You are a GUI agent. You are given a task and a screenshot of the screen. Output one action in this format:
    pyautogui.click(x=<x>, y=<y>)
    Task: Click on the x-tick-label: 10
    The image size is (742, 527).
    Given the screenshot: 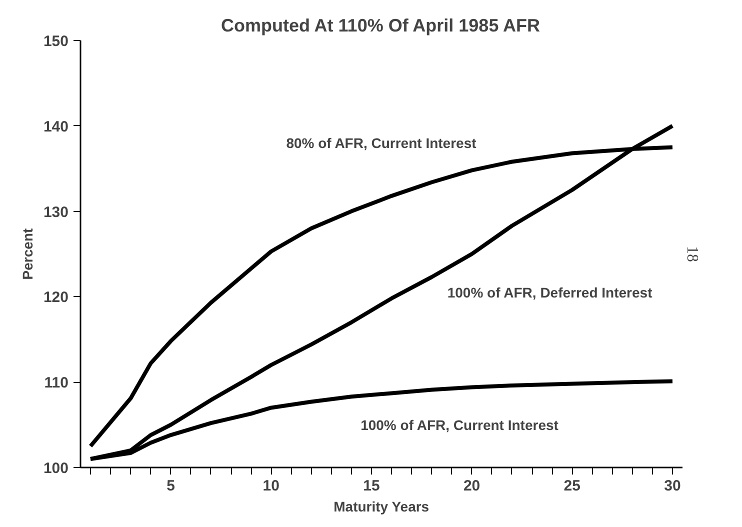 What is the action you would take?
    pyautogui.click(x=271, y=486)
    